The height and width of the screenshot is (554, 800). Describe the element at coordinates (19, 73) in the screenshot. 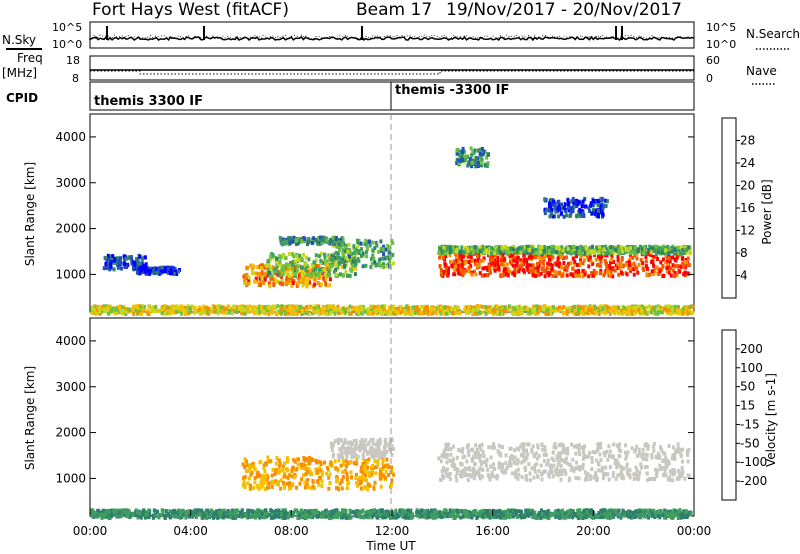

I see `freq-unit-label: [MHz]` at that location.